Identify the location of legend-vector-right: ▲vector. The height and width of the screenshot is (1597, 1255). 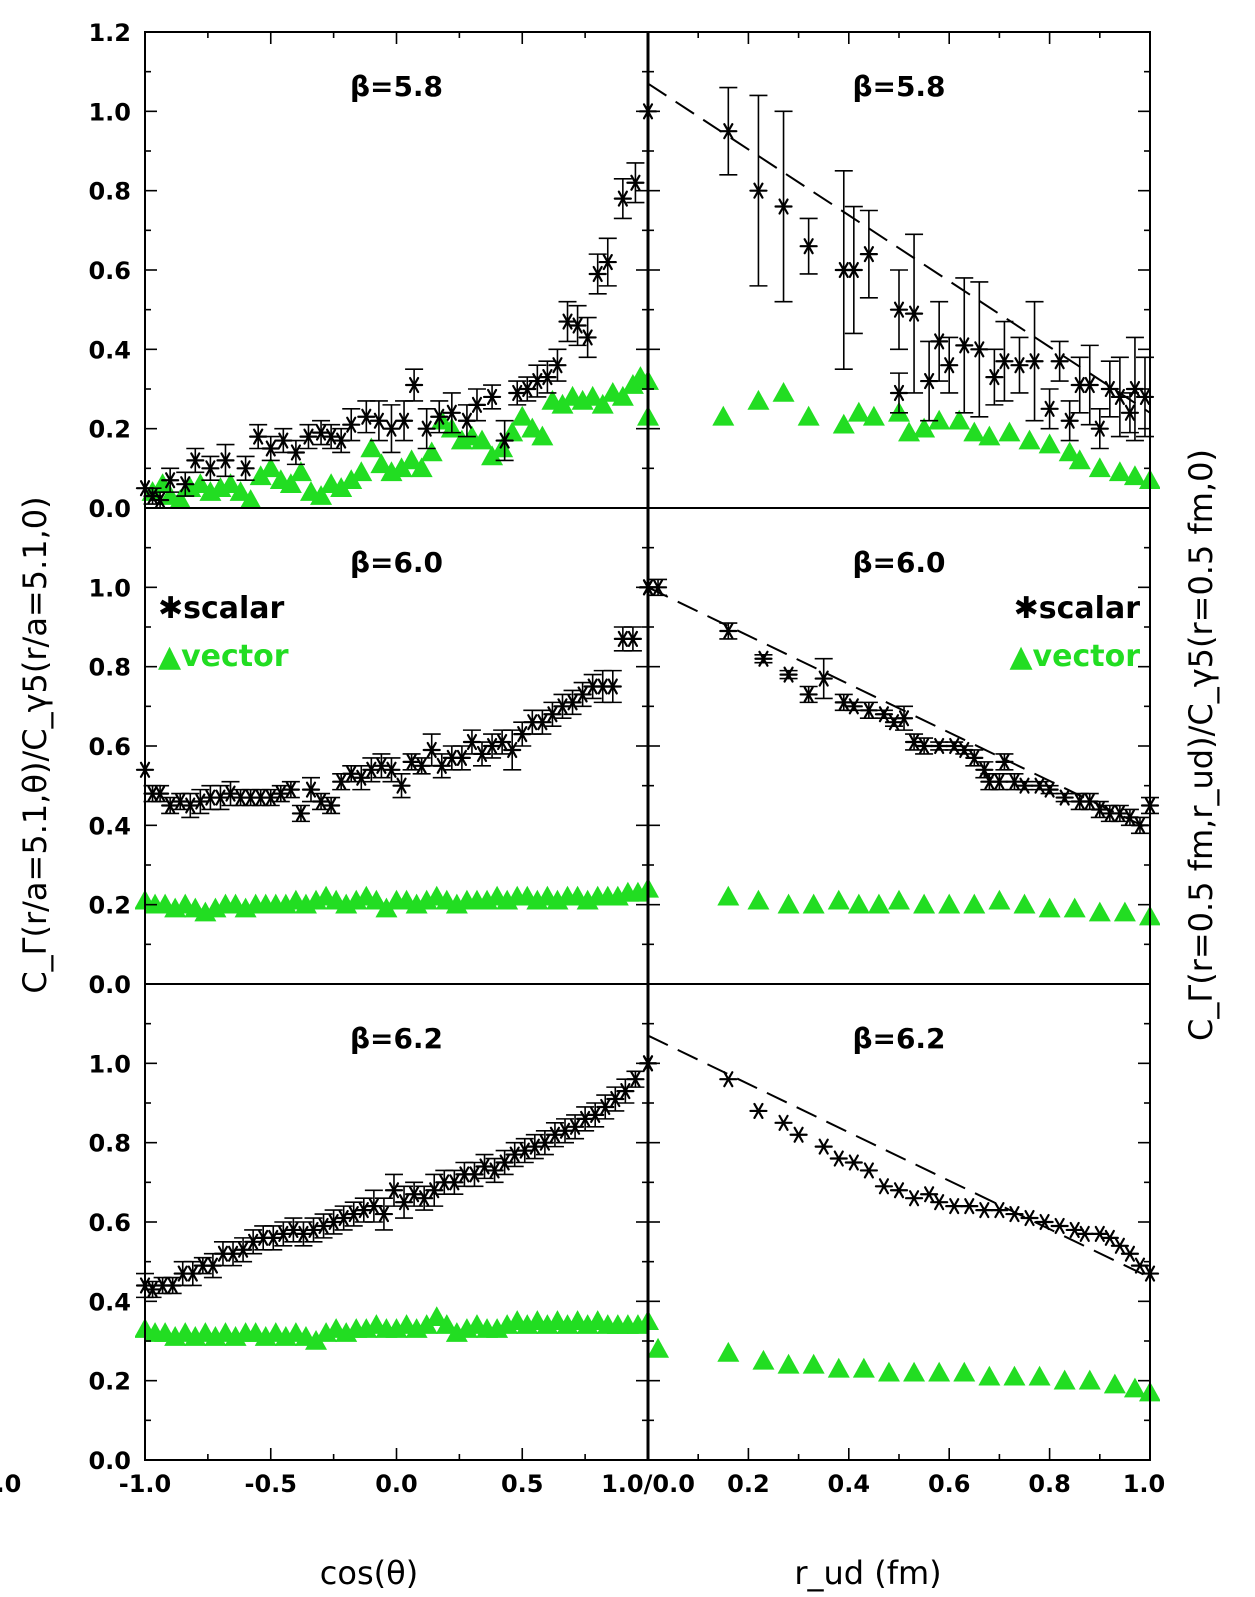
(1074, 656).